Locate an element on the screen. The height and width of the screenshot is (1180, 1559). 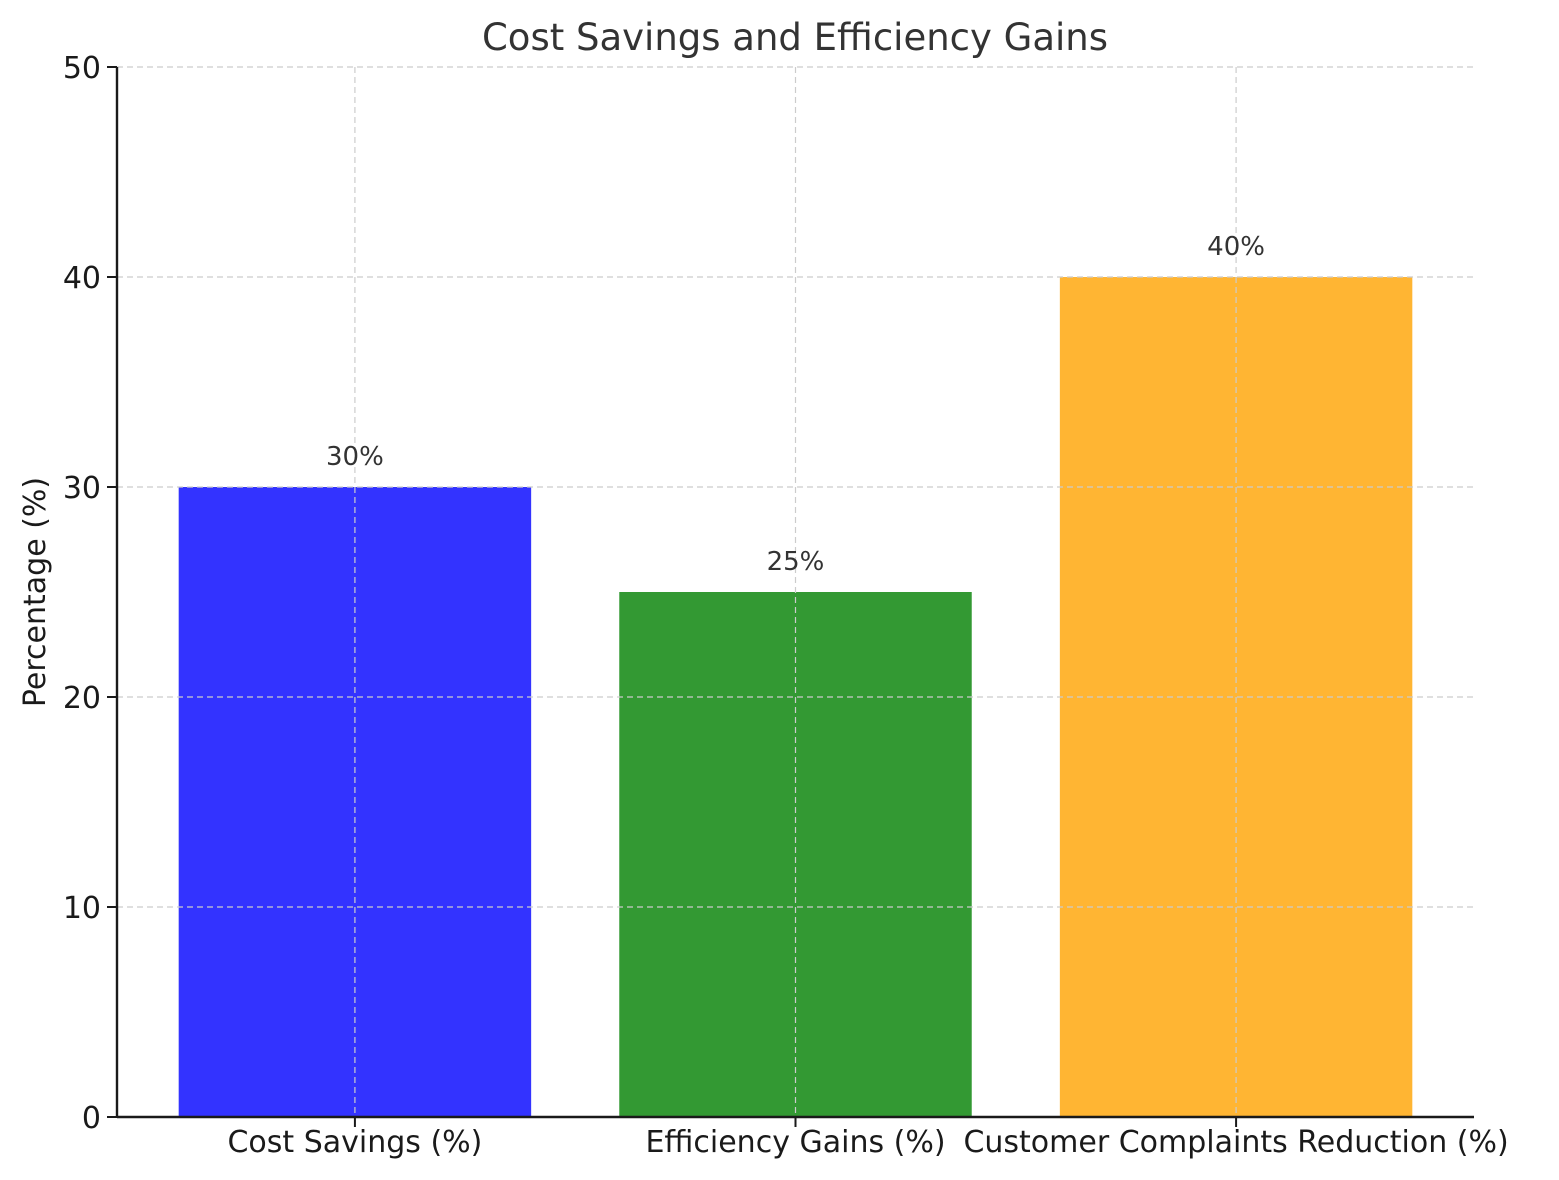
bar-value-label-1: 25% is located at coordinates (796, 562).